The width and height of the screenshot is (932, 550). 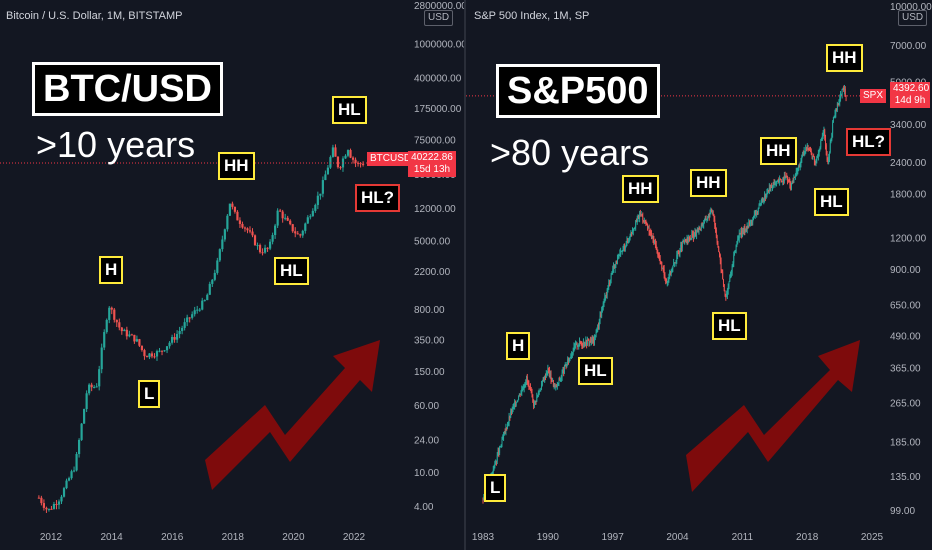 What do you see at coordinates (432, 242) in the screenshot?
I see `y-axis-tick-label: 5000.00` at bounding box center [432, 242].